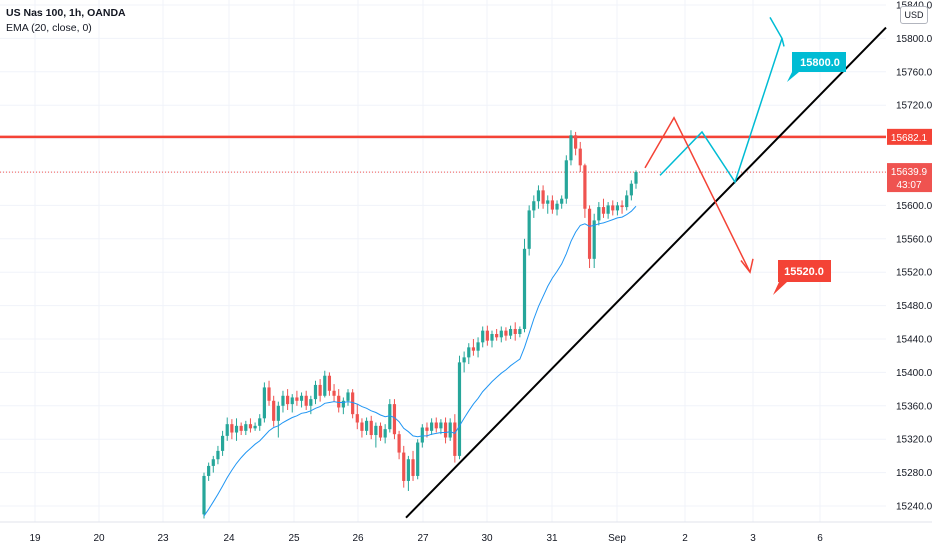 The width and height of the screenshot is (932, 550). I want to click on target-callout-up: 15800.0, so click(816, 67).